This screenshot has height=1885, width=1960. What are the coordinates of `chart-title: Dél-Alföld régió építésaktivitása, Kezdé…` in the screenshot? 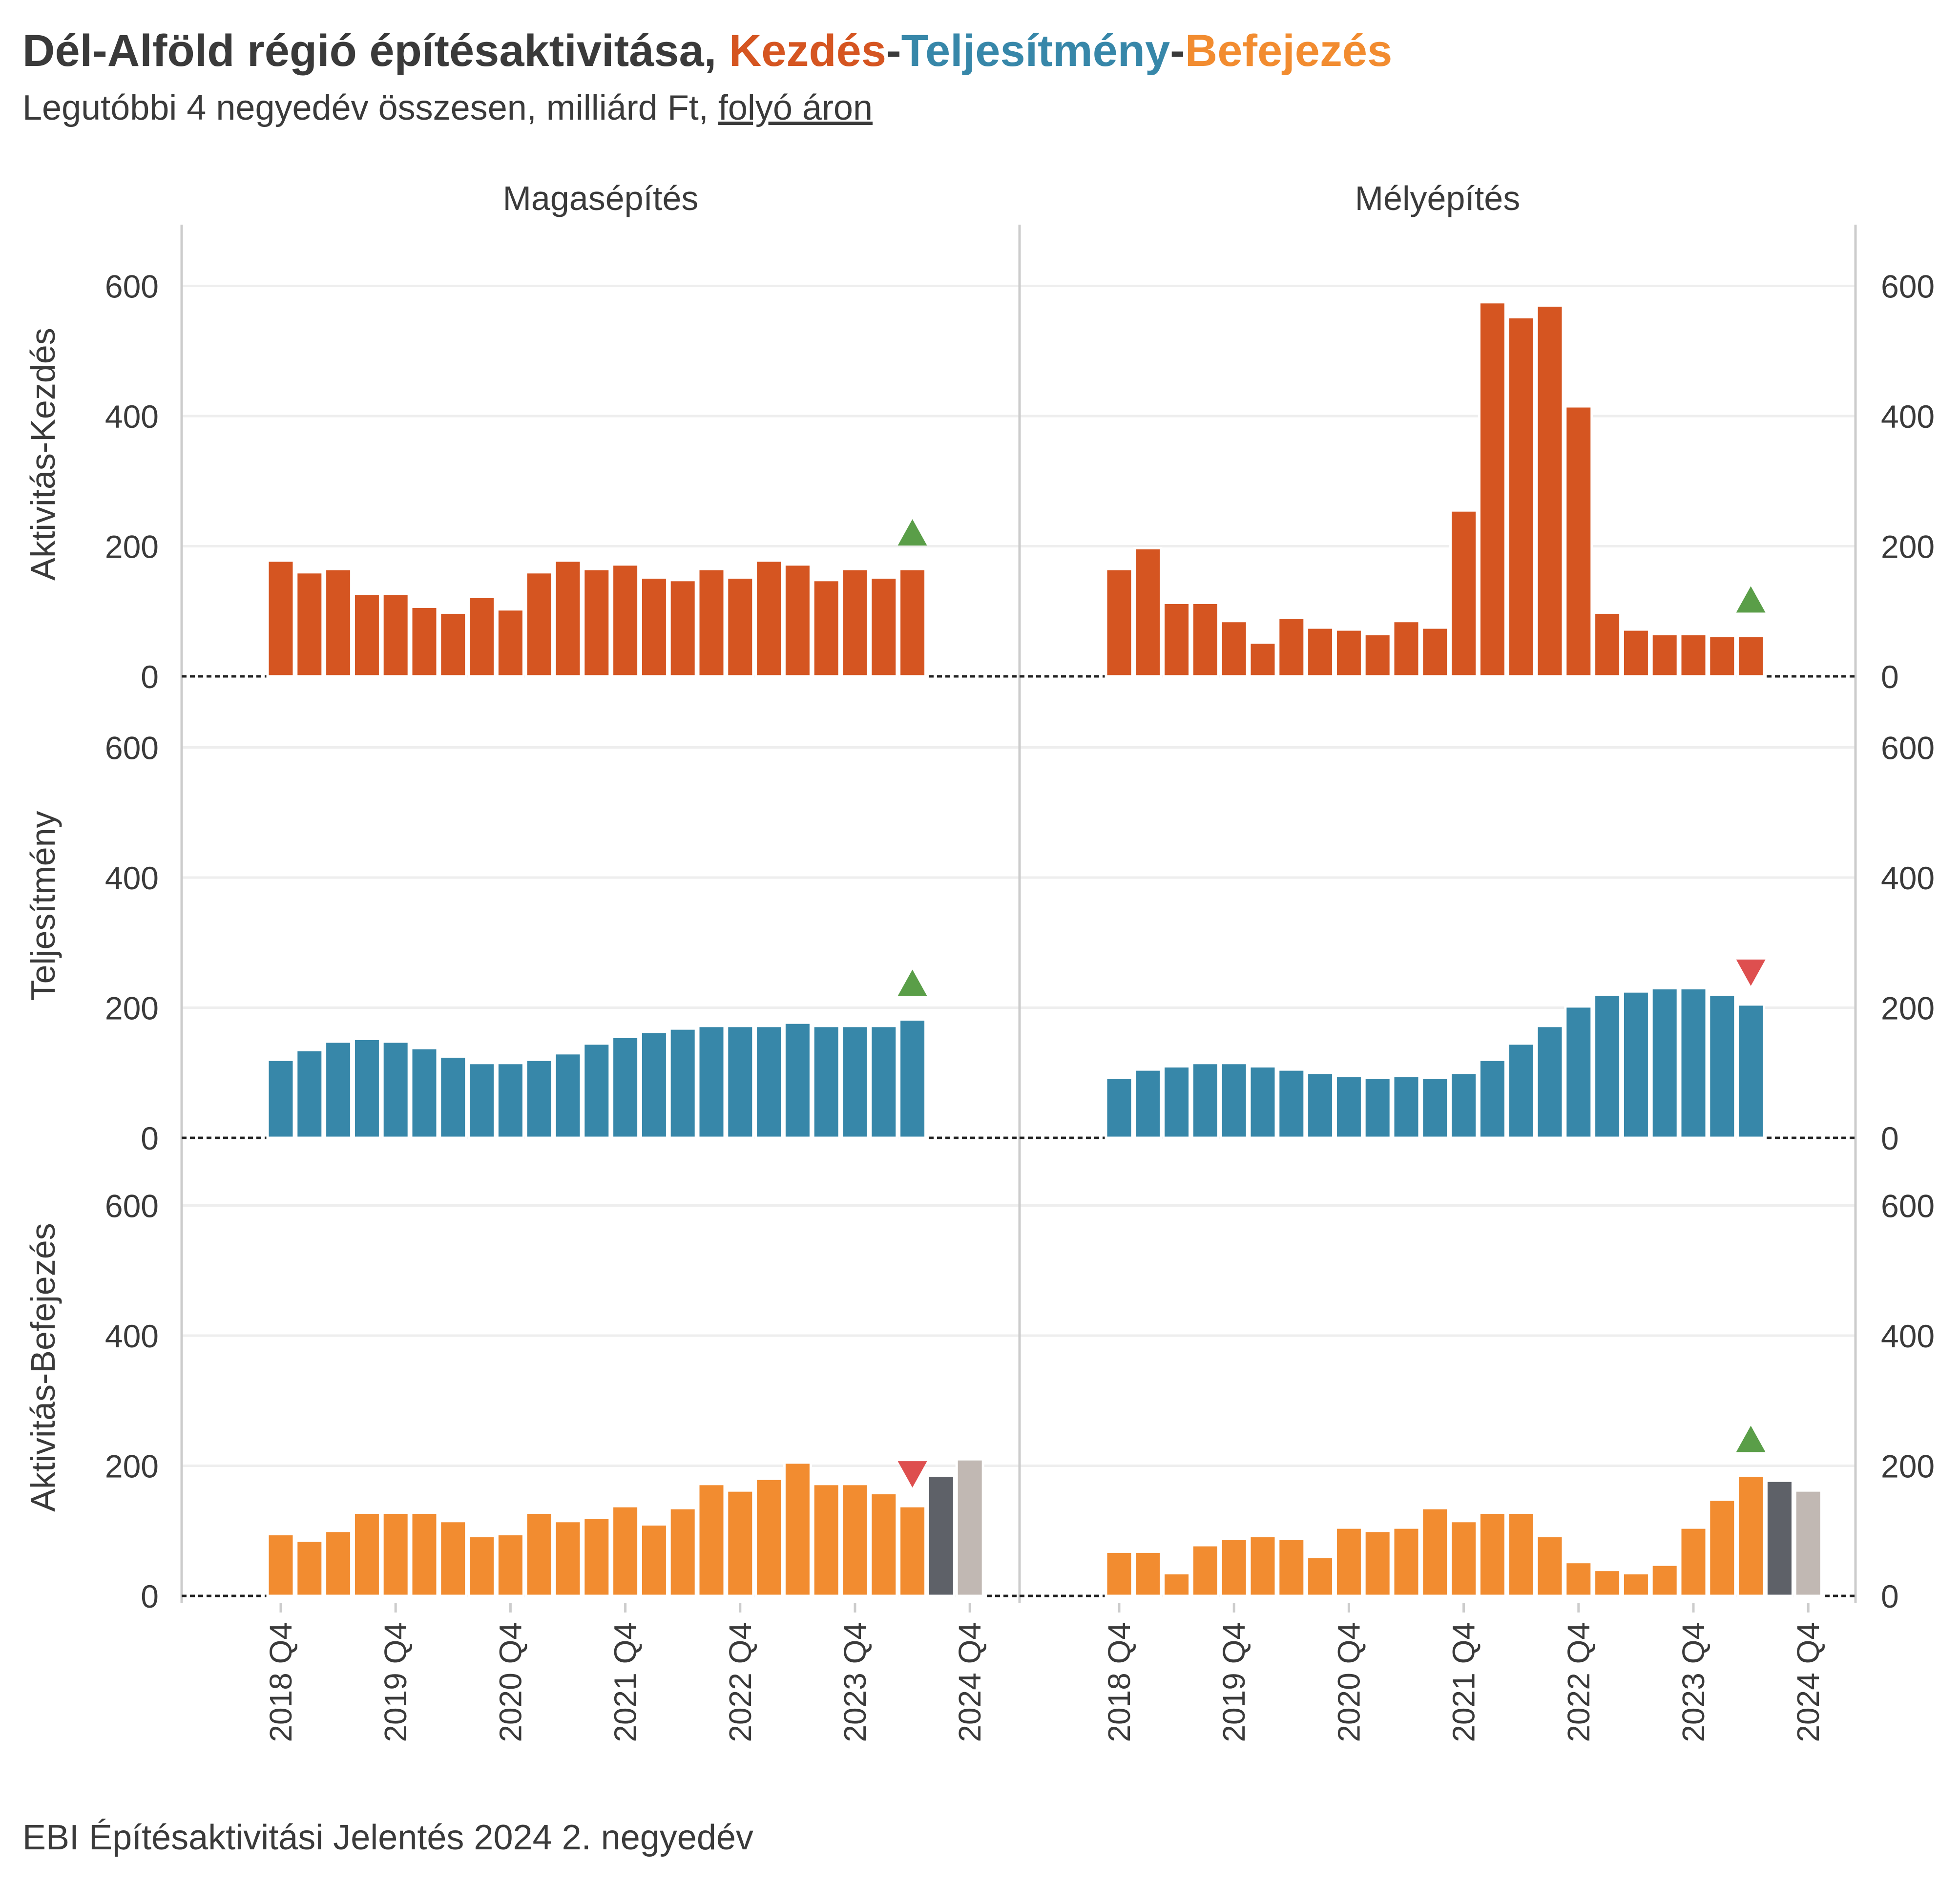 It's located at (707, 51).